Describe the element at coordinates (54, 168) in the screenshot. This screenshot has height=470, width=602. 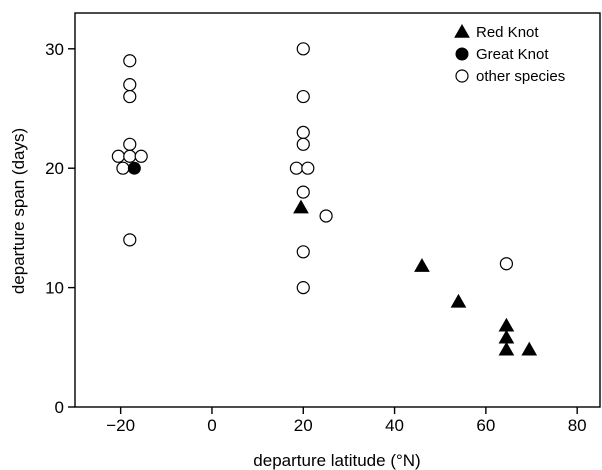
I see `y-tick-label: 20` at that location.